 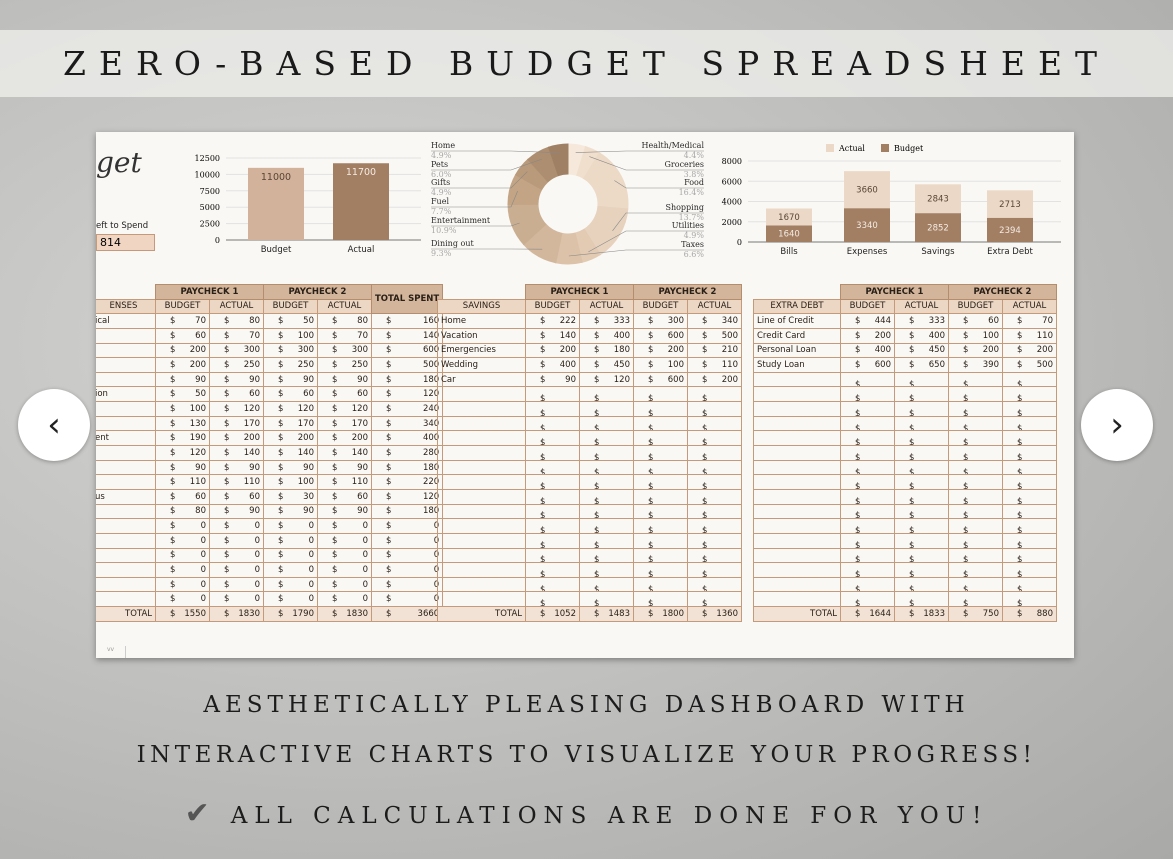 What do you see at coordinates (714, 321) in the screenshot?
I see `amount-cell: $340` at bounding box center [714, 321].